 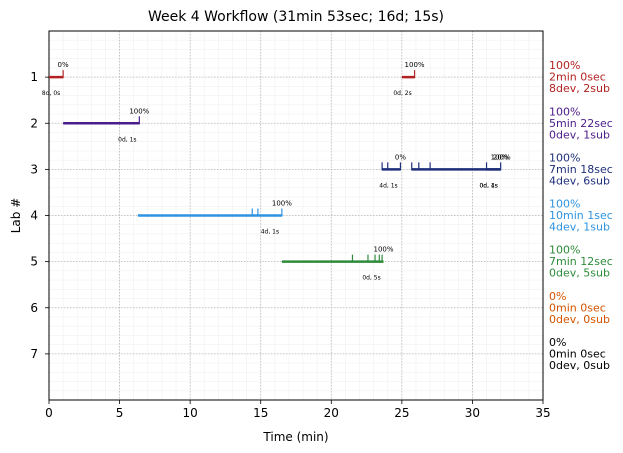 What do you see at coordinates (581, 215) in the screenshot?
I see `lab-4-summary-line: 10min 1sec` at bounding box center [581, 215].